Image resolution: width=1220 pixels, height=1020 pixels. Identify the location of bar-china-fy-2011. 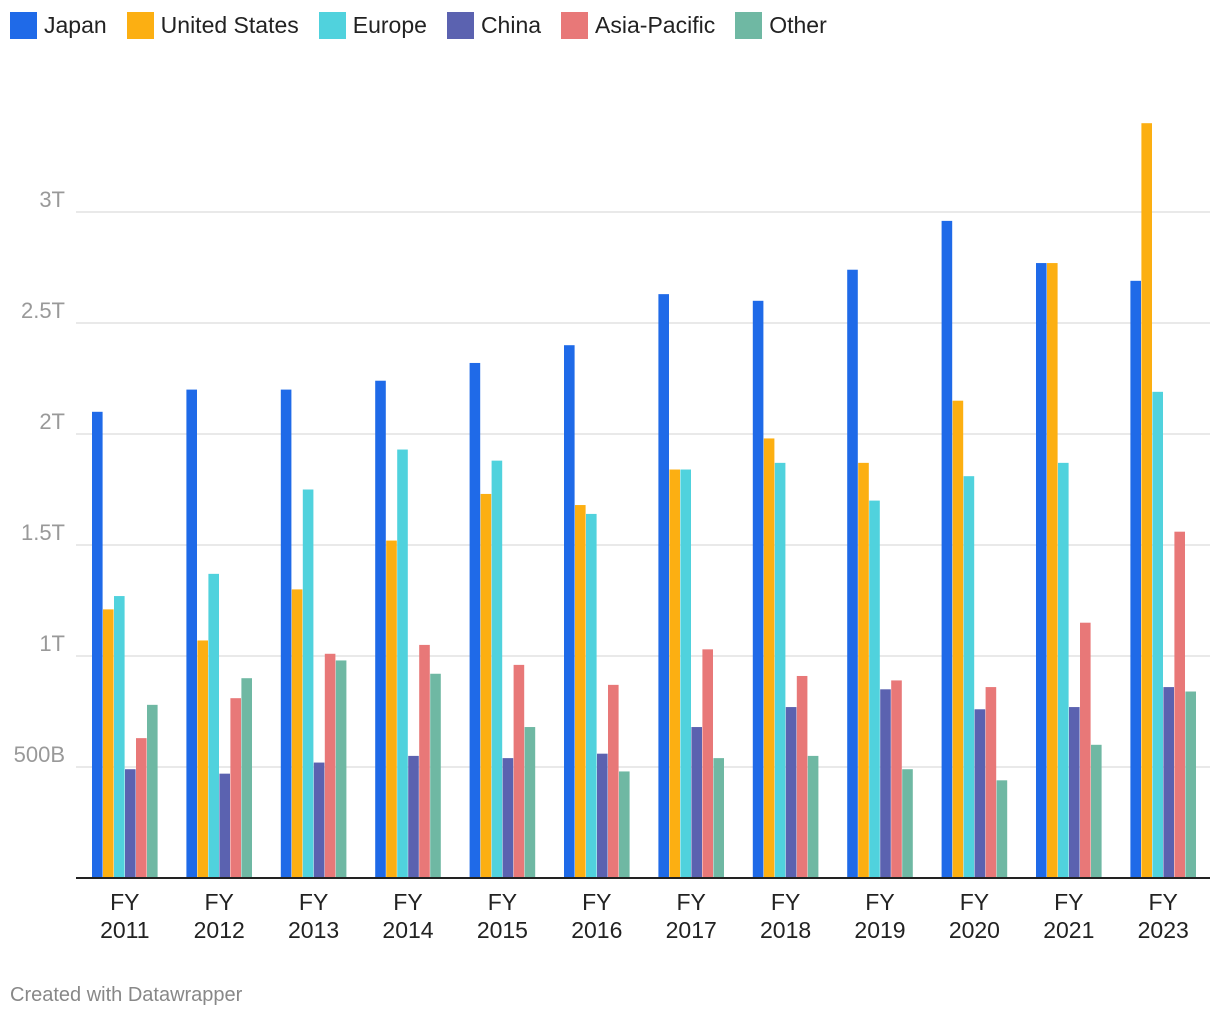
(130, 823).